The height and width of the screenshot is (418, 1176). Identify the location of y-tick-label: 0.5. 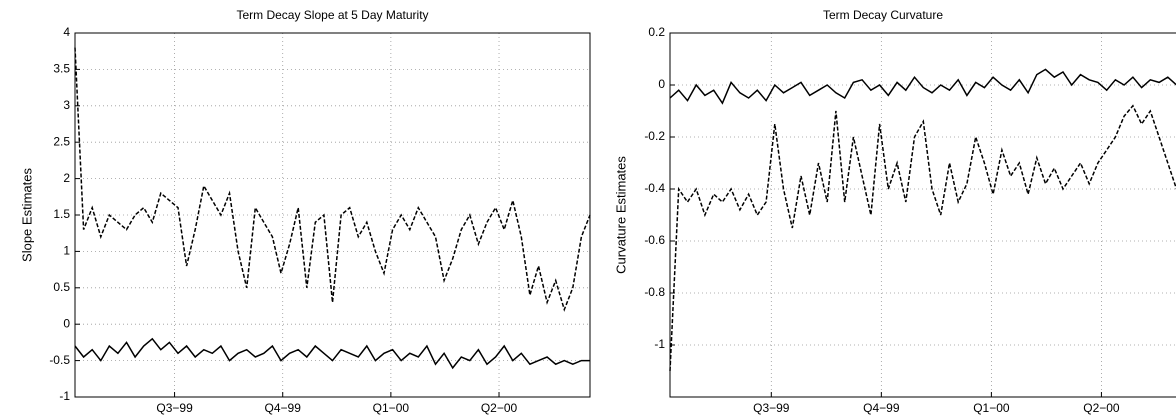
(61, 287).